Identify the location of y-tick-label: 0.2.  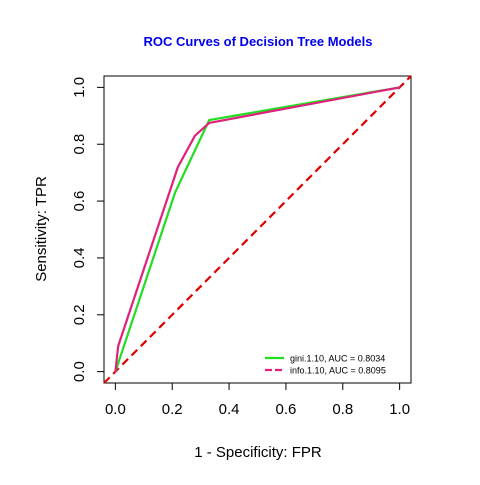
(79, 314).